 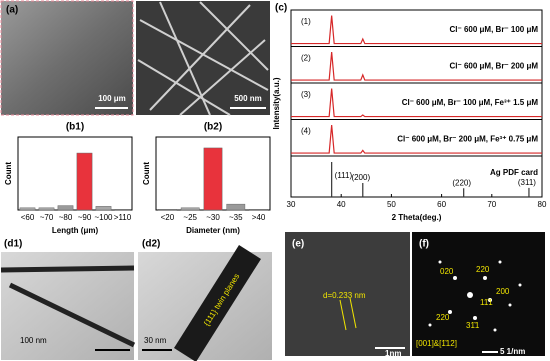 What do you see at coordinates (66, 217) in the screenshot?
I see `x-tick-label: ~80` at bounding box center [66, 217].